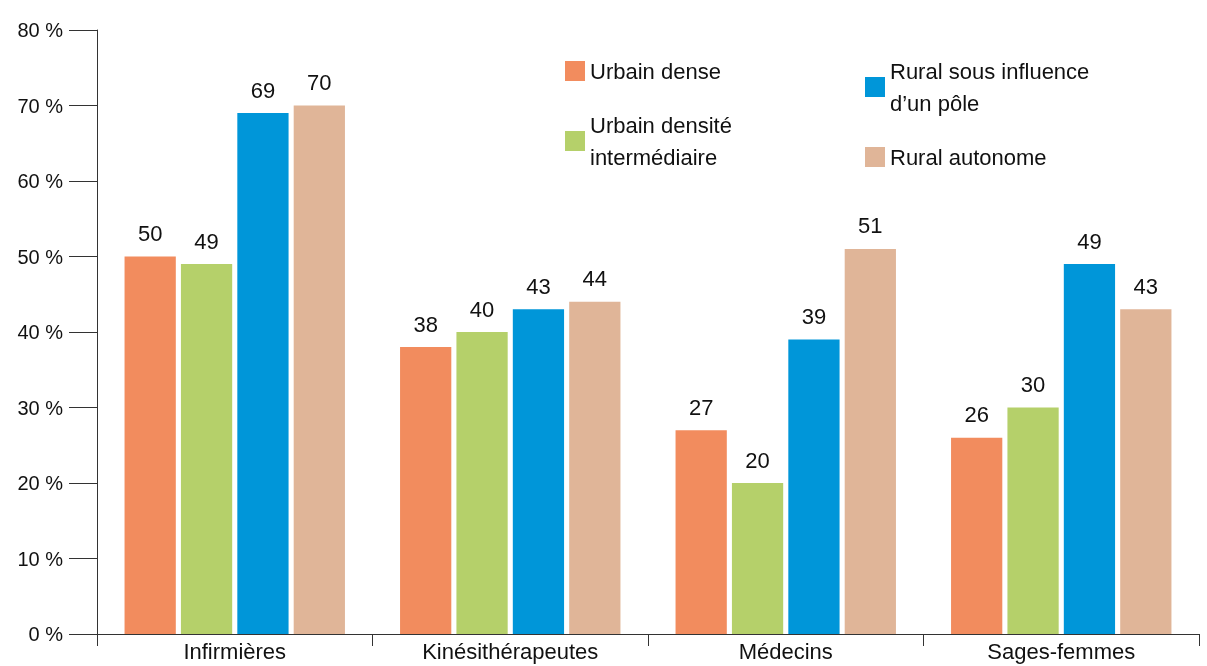 The image size is (1207, 666). I want to click on x-tick-label: Kinésithérapeutes, so click(510, 651).